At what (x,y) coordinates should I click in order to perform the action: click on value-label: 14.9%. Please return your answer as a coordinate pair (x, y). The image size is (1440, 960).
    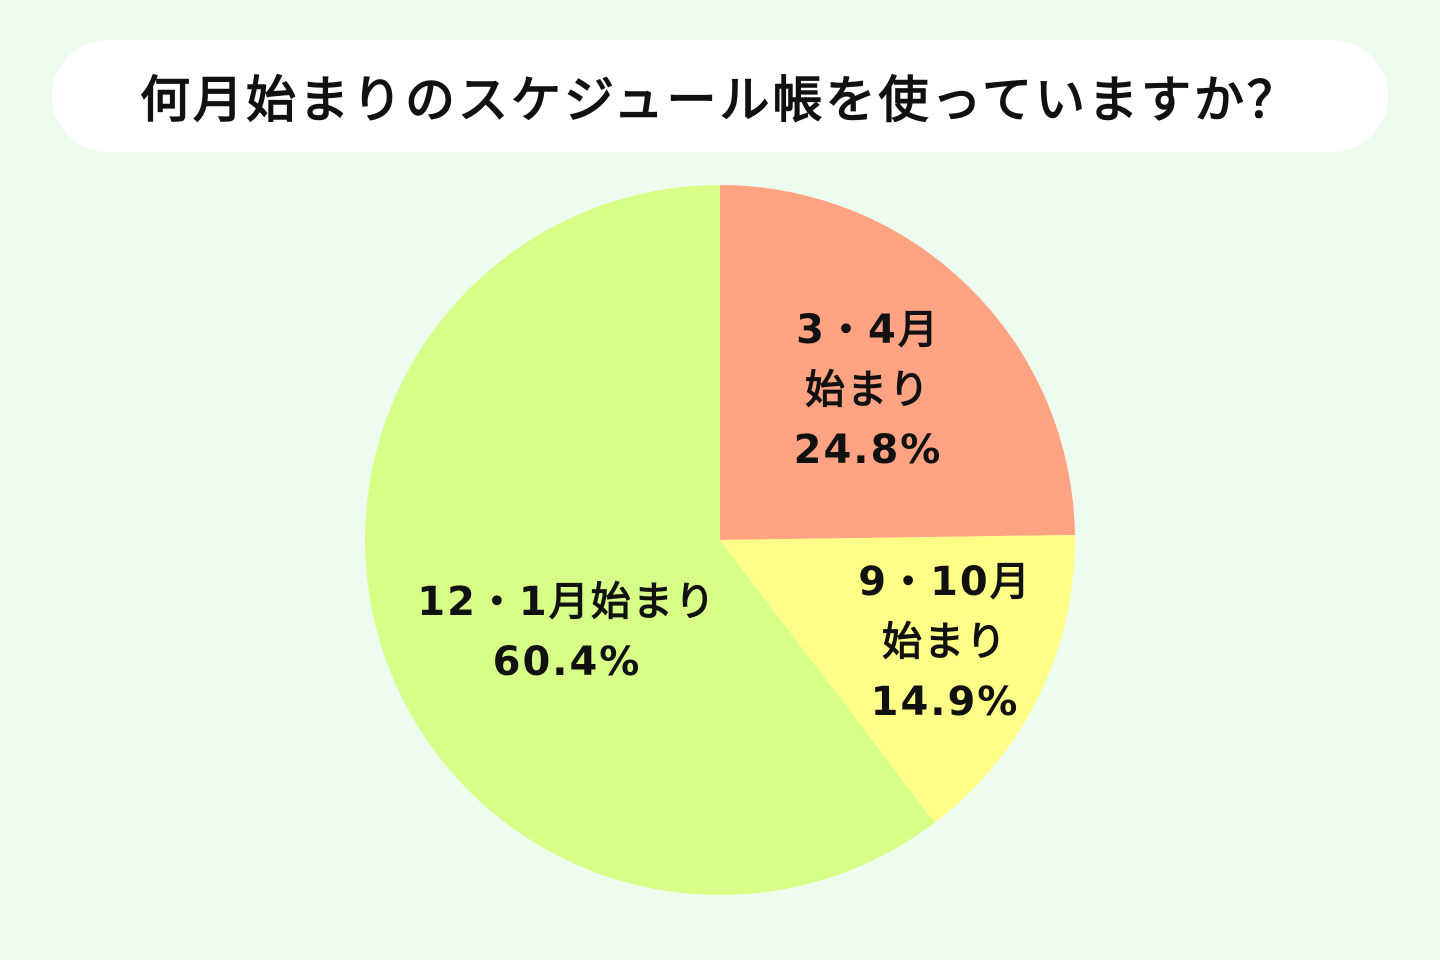
    Looking at the image, I should click on (945, 702).